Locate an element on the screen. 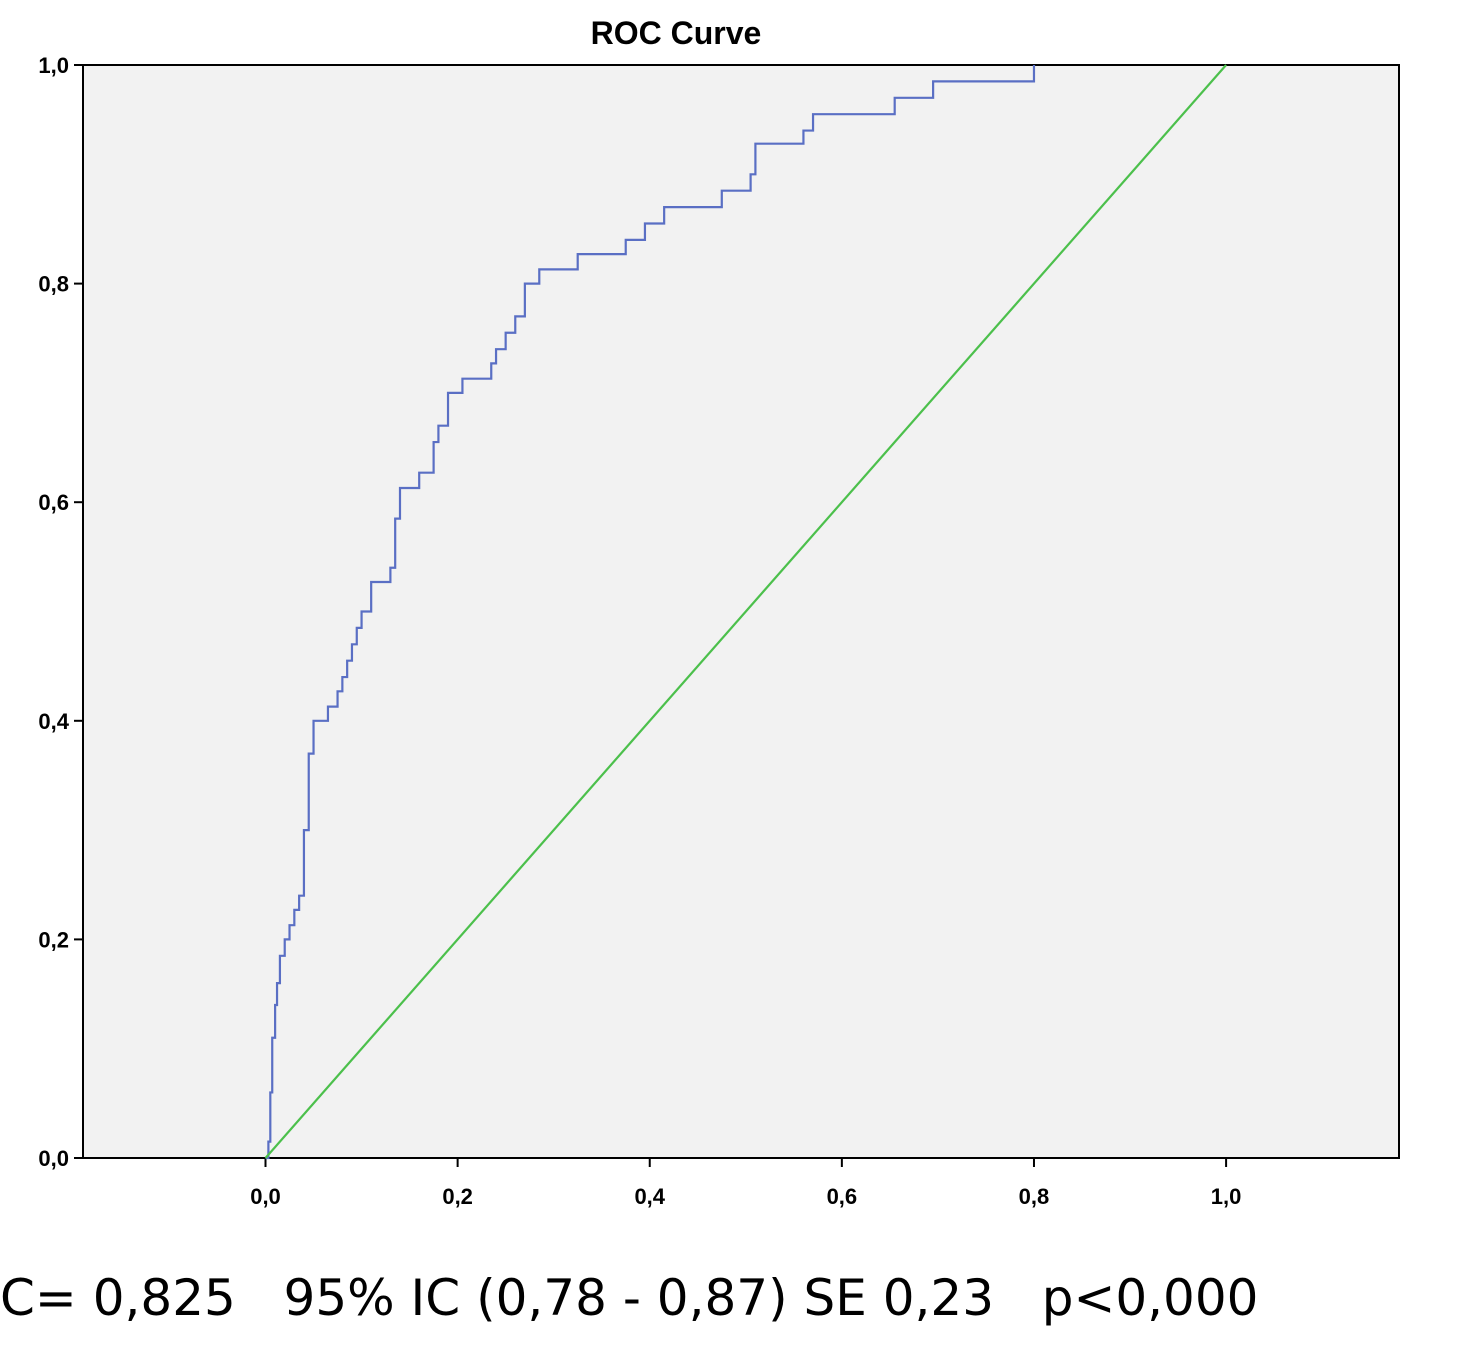 The height and width of the screenshot is (1349, 1458). x-tick-label: 0,8 is located at coordinates (1034, 1196).